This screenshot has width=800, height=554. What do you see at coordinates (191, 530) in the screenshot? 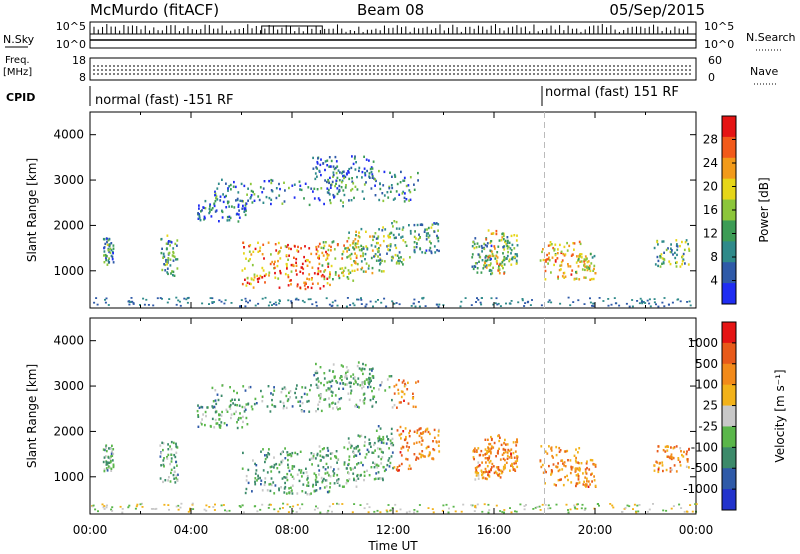
I see `x-tick-label: 04:00` at bounding box center [191, 530].